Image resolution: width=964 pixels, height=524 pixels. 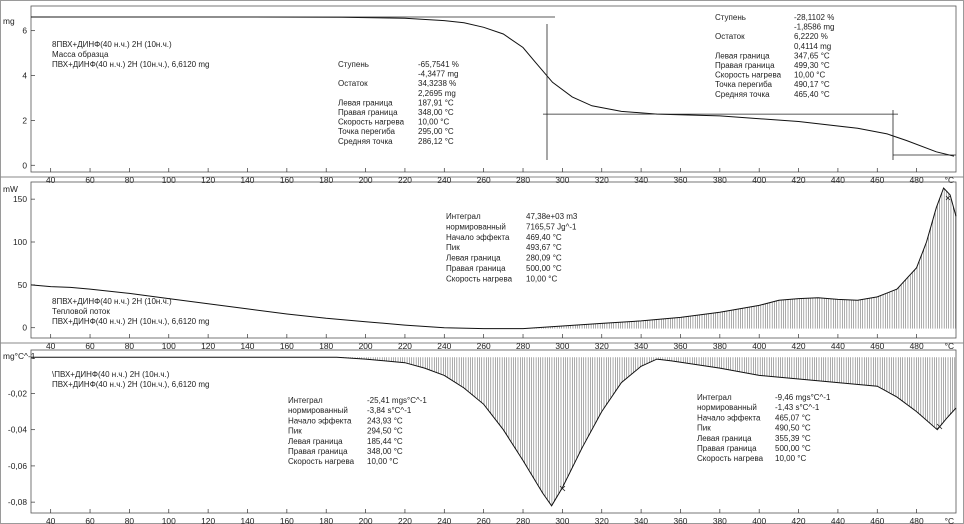 What do you see at coordinates (562, 488) in the screenshot?
I see `peak-marker` at bounding box center [562, 488].